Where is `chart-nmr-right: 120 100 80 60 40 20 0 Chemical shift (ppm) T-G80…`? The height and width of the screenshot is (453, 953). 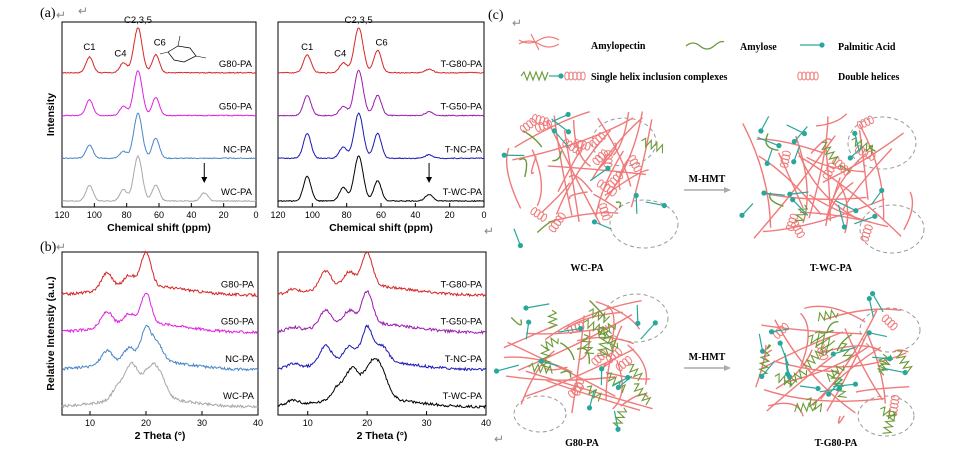
chart-nmr-right: 120 100 80 60 40 20 0 Chemical shift (ppm) T-G80… is located at coordinates (378, 124).